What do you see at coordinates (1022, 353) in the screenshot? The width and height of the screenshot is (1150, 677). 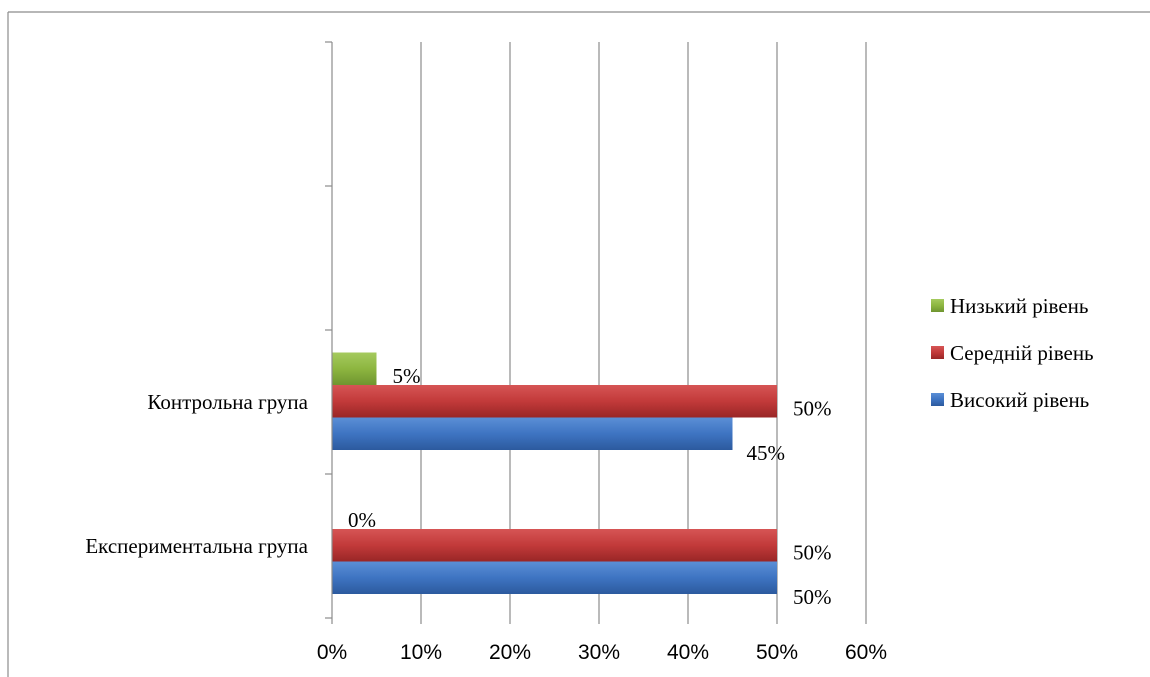 I see `legend-label: Середній рівень` at bounding box center [1022, 353].